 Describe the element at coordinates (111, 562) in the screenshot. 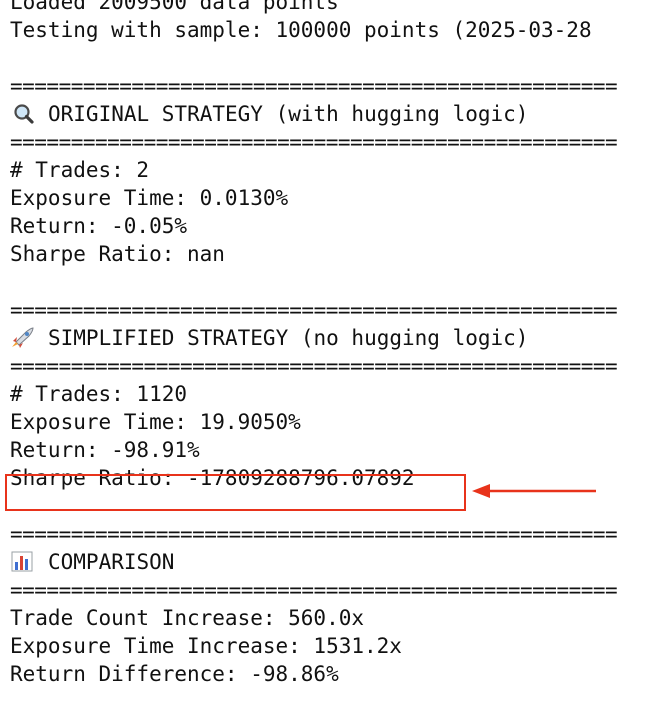

I see `comparison-title: COMPARISON` at that location.